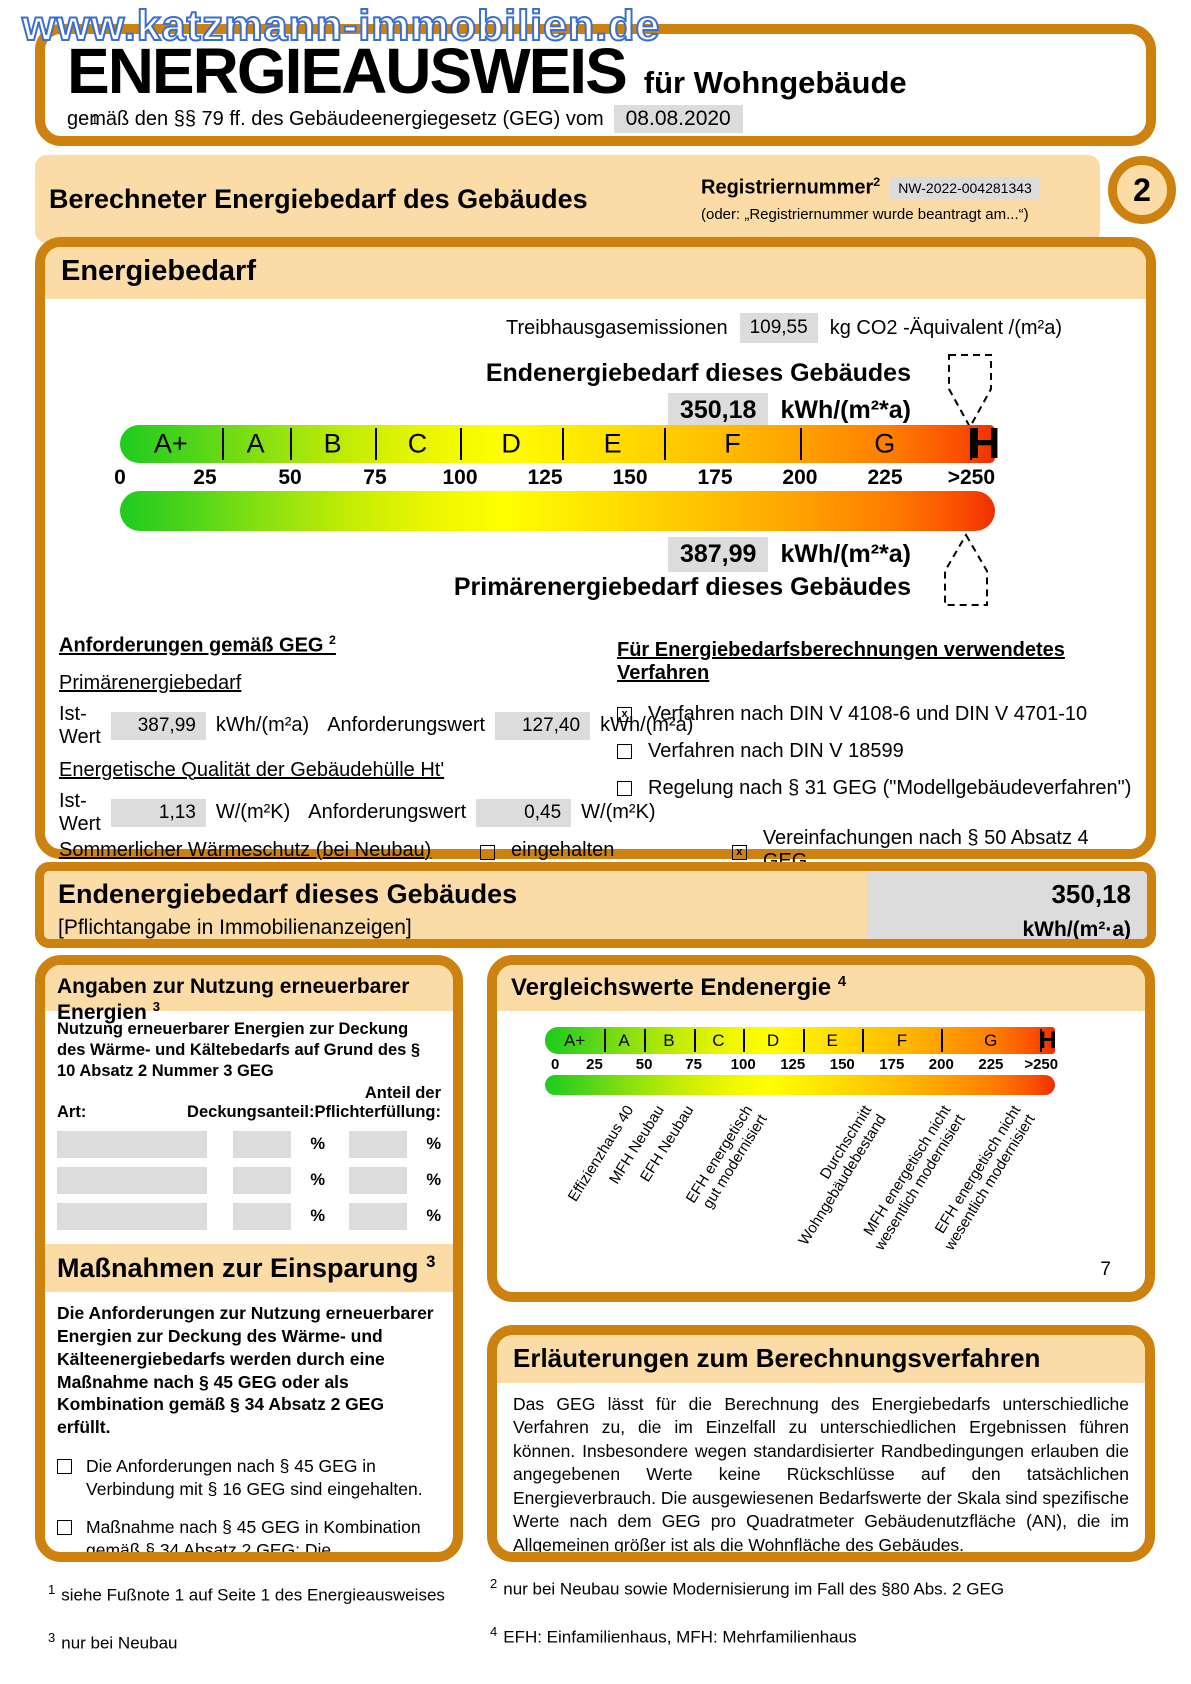 This screenshot has width=1191, height=1684. I want to click on watermark-text: www.katzmann-immobilien.de, so click(341, 26).